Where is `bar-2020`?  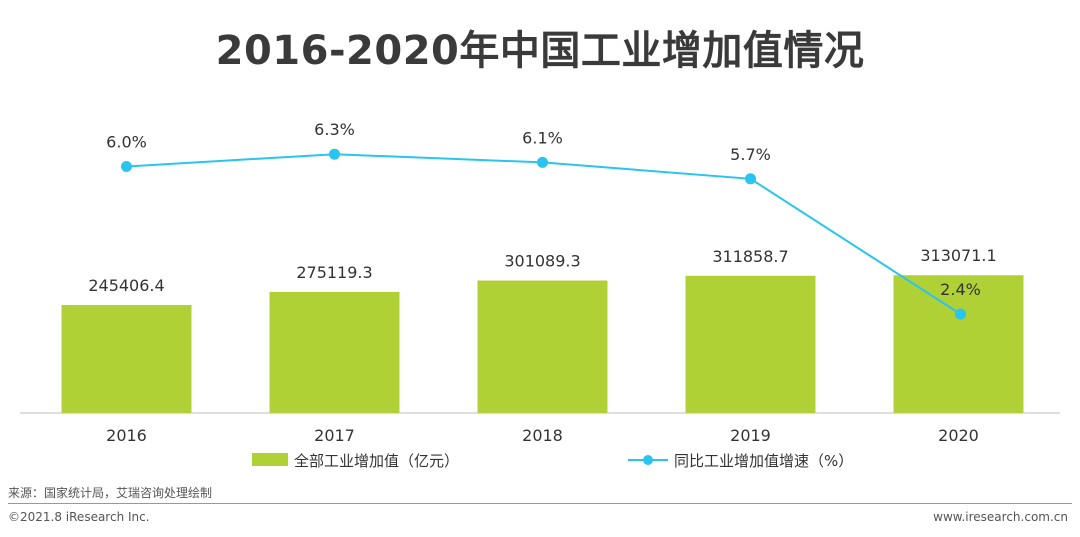 bar-2020 is located at coordinates (958, 344).